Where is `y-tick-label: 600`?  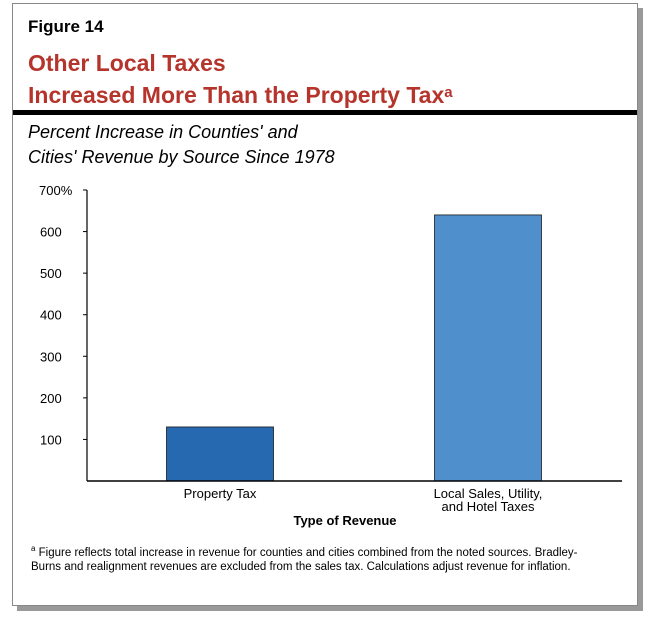 y-tick-label: 600 is located at coordinates (51, 232).